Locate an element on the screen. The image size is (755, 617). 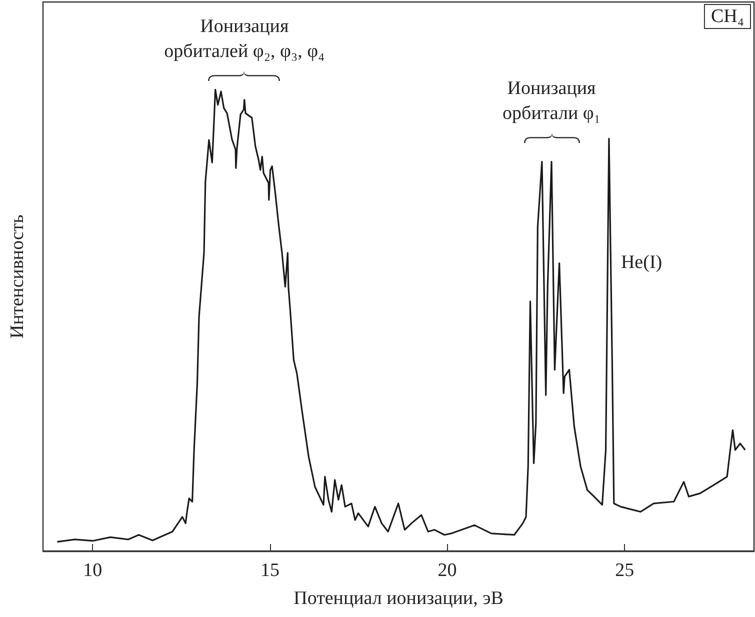
x-tick-label: 15 is located at coordinates (270, 570).